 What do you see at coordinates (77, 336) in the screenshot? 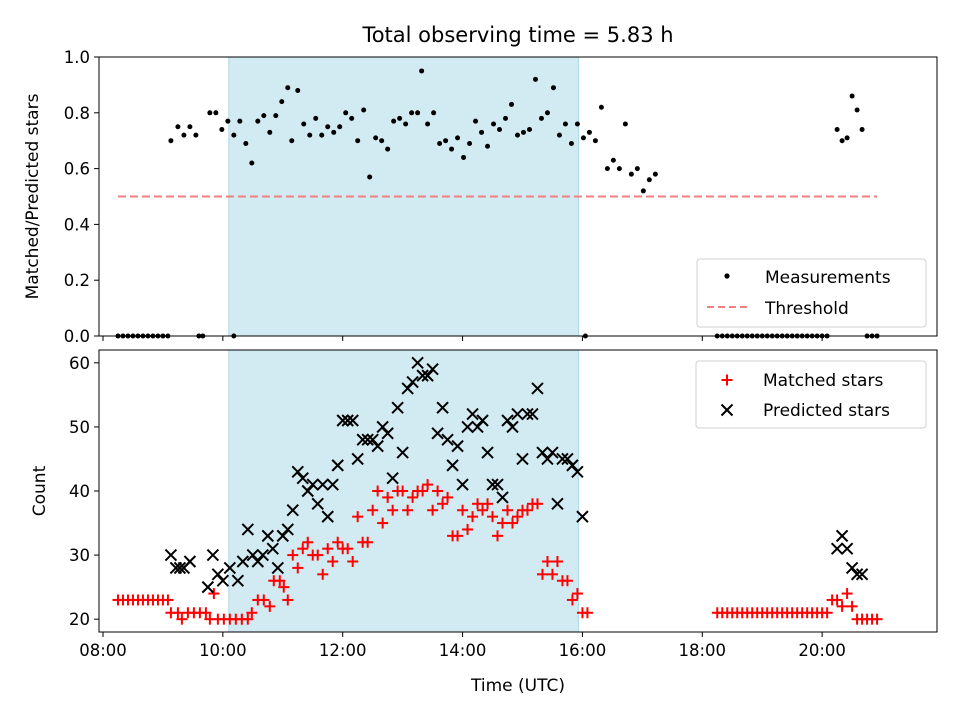
I see `y-tick-label: 0.0` at bounding box center [77, 336].